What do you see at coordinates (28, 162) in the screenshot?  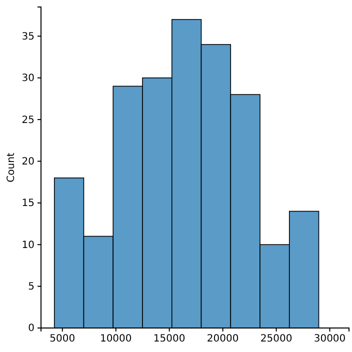 I see `y-tick-label: 20` at bounding box center [28, 162].